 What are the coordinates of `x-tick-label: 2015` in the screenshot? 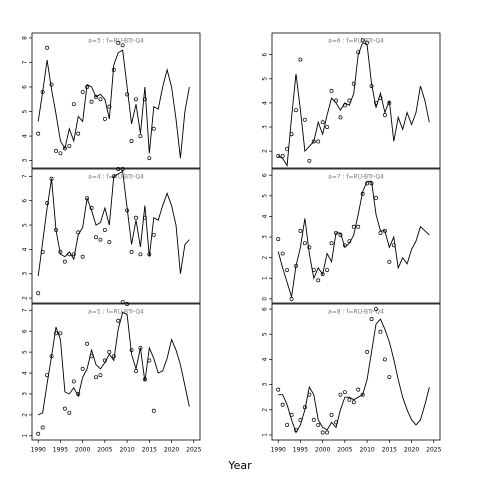 It's located at (149, 450).